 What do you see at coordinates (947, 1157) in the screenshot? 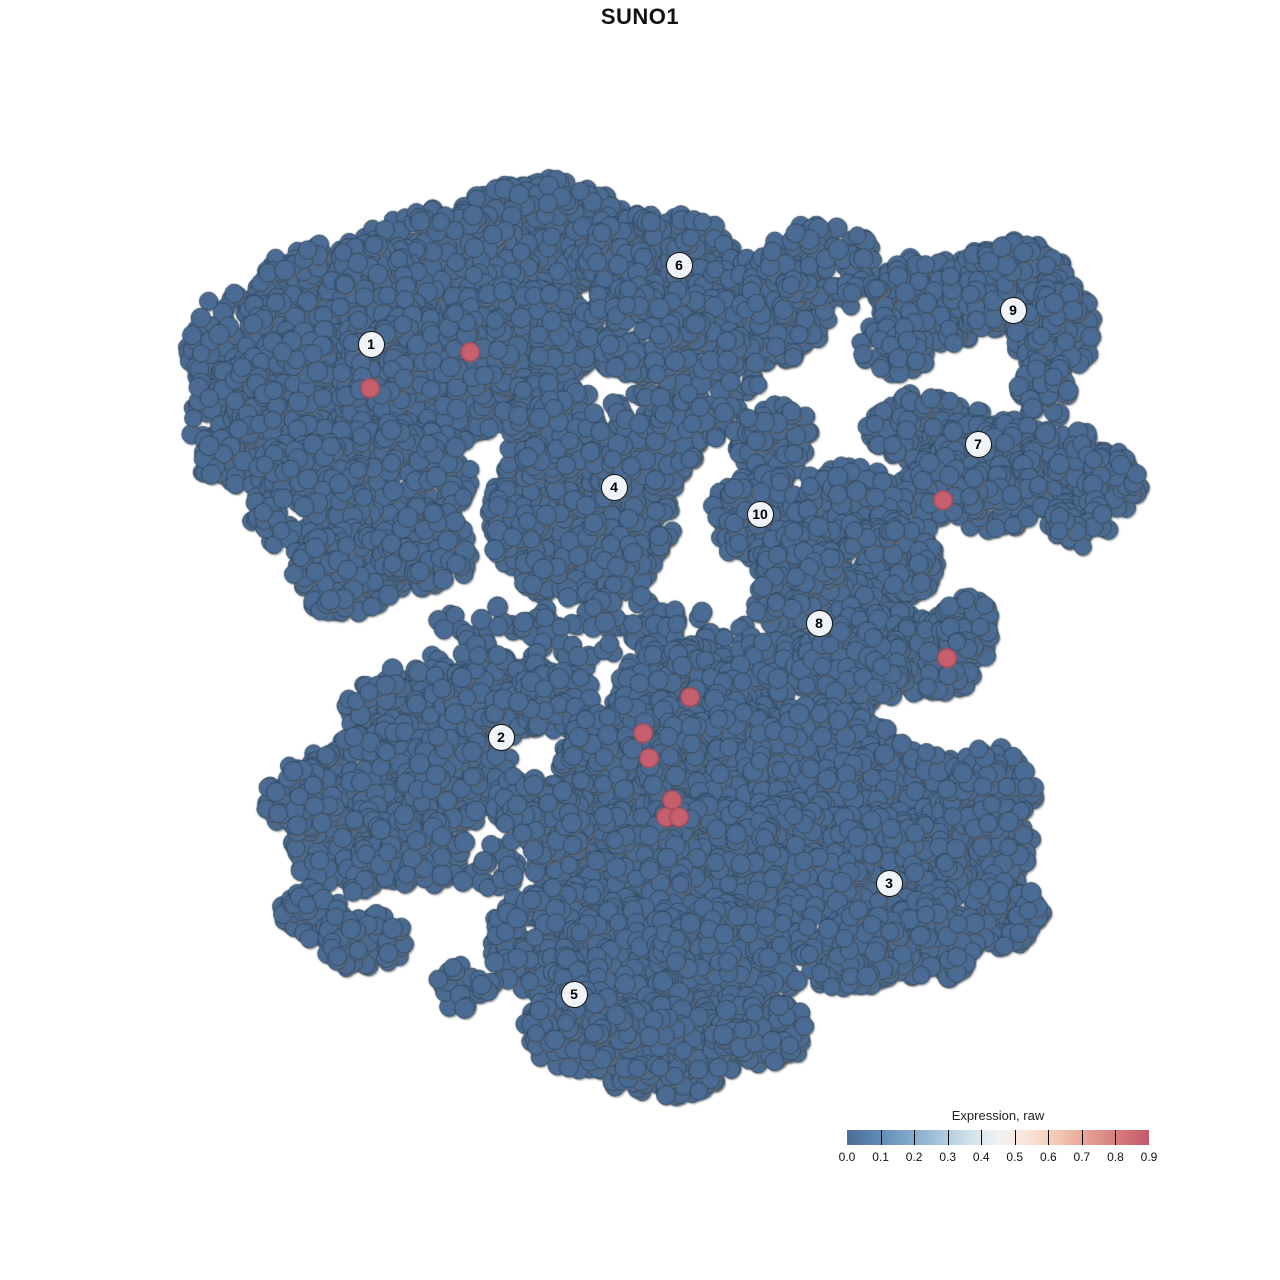
I see `legend-tick-0.3: 0.3` at bounding box center [947, 1157].